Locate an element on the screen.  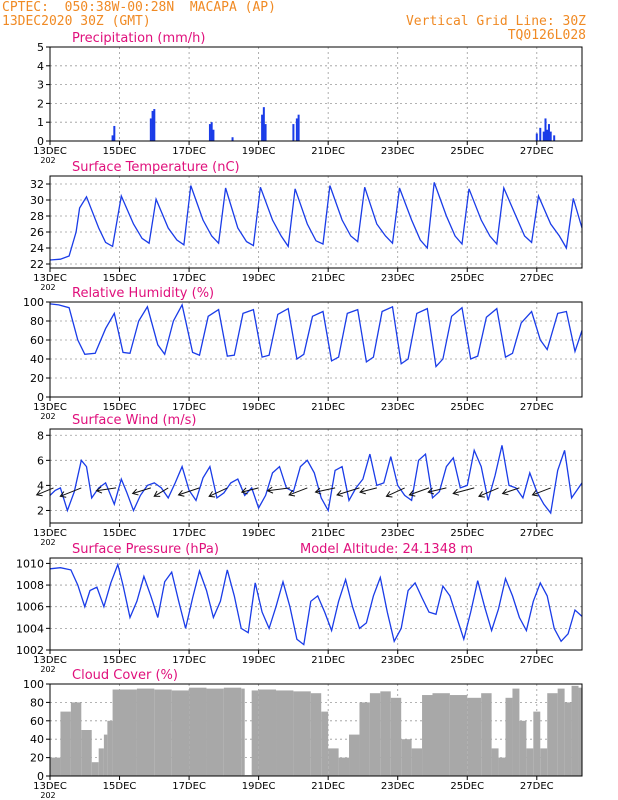
temperature-xtick-label: 13DEC is located at coordinates (50, 278).